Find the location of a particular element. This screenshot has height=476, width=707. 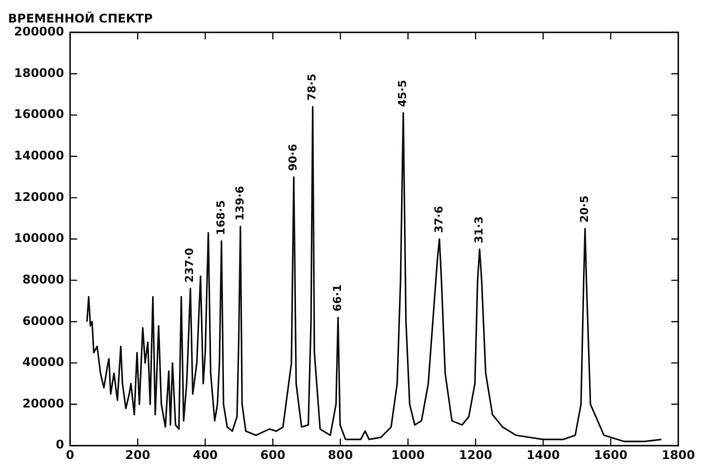

y-tick-label: 20000 is located at coordinates (43, 403).